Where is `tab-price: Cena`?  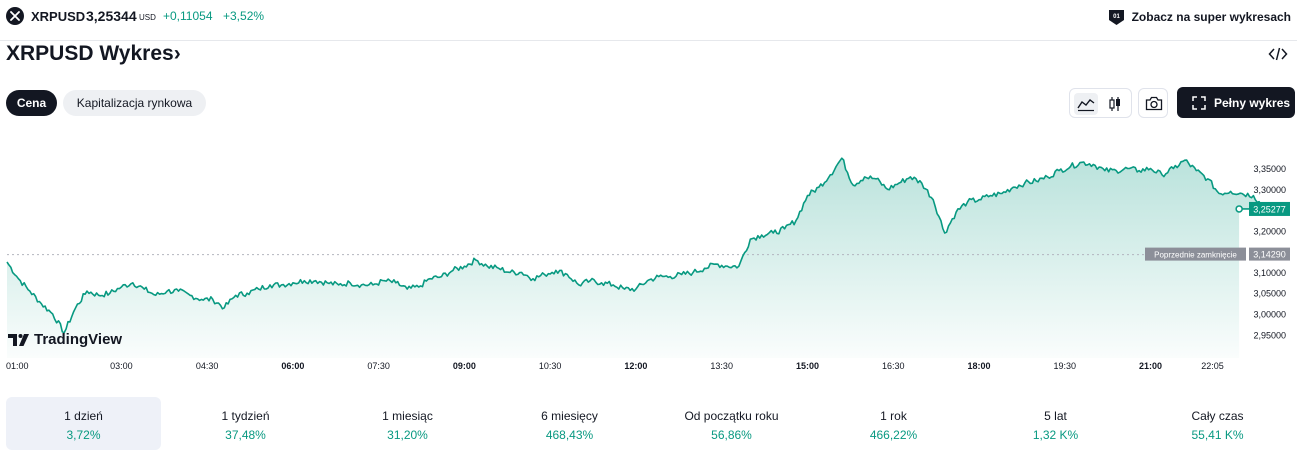 tab-price: Cena is located at coordinates (31, 103).